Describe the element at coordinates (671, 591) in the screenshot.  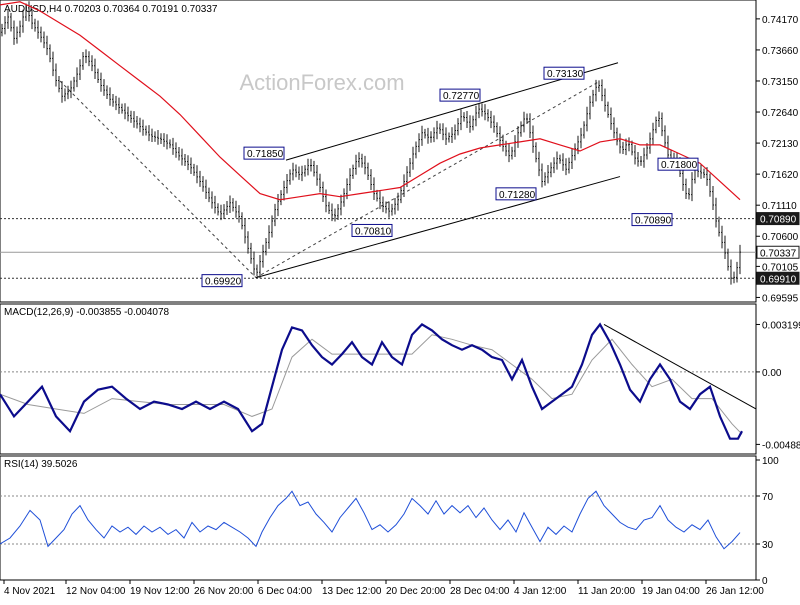
I see `x-tick-label: 19 Jan 04:00` at that location.